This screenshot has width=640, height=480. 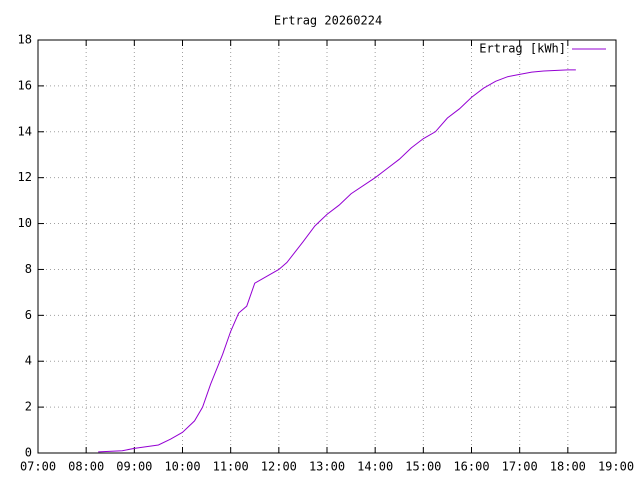 What do you see at coordinates (25, 177) in the screenshot?
I see `y-tick-label: 12` at bounding box center [25, 177].